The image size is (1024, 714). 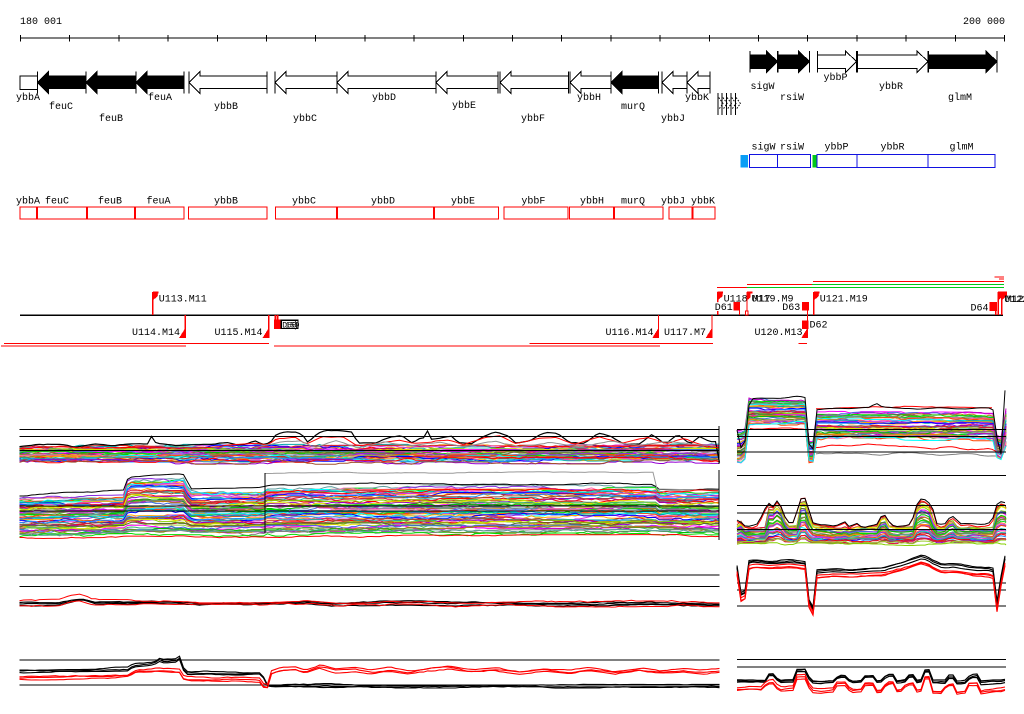 I want to click on svg-text: 159, so click(x=292, y=325).